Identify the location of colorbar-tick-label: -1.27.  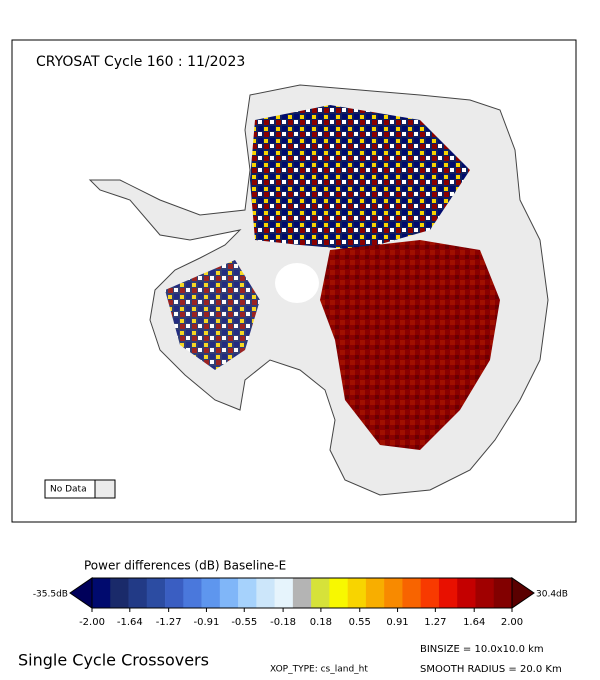
(169, 622).